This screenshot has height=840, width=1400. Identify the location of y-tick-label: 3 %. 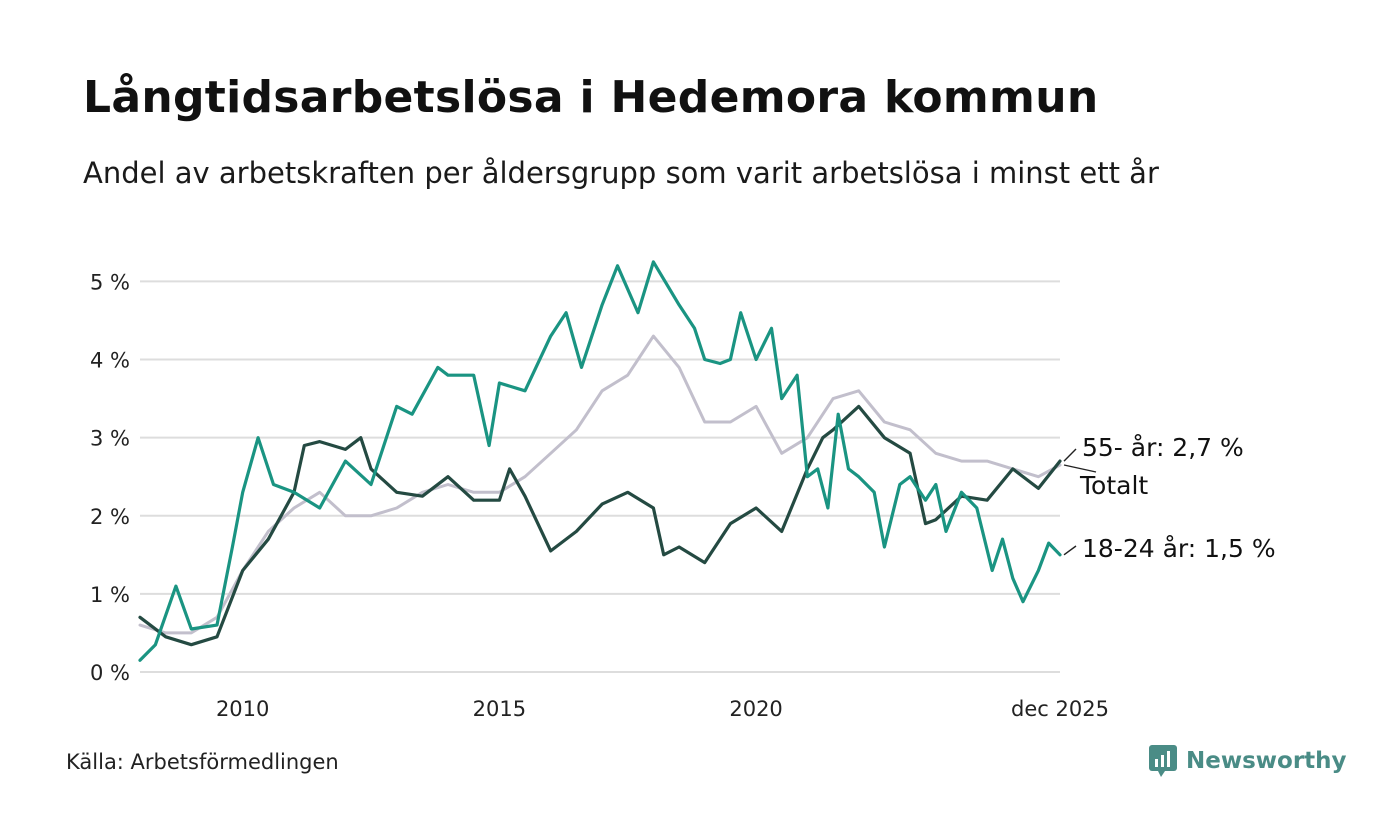
(110, 439).